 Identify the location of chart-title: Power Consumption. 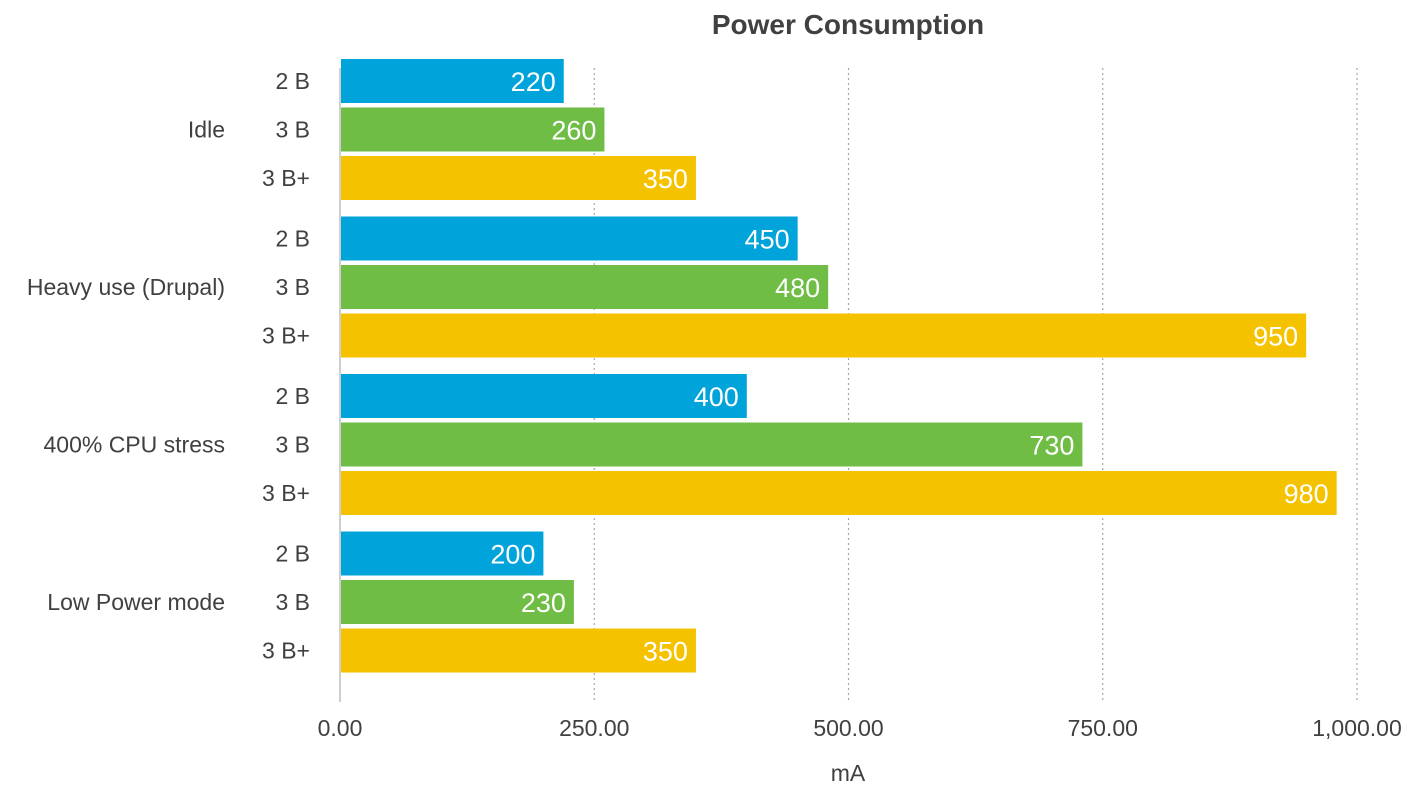
(848, 24).